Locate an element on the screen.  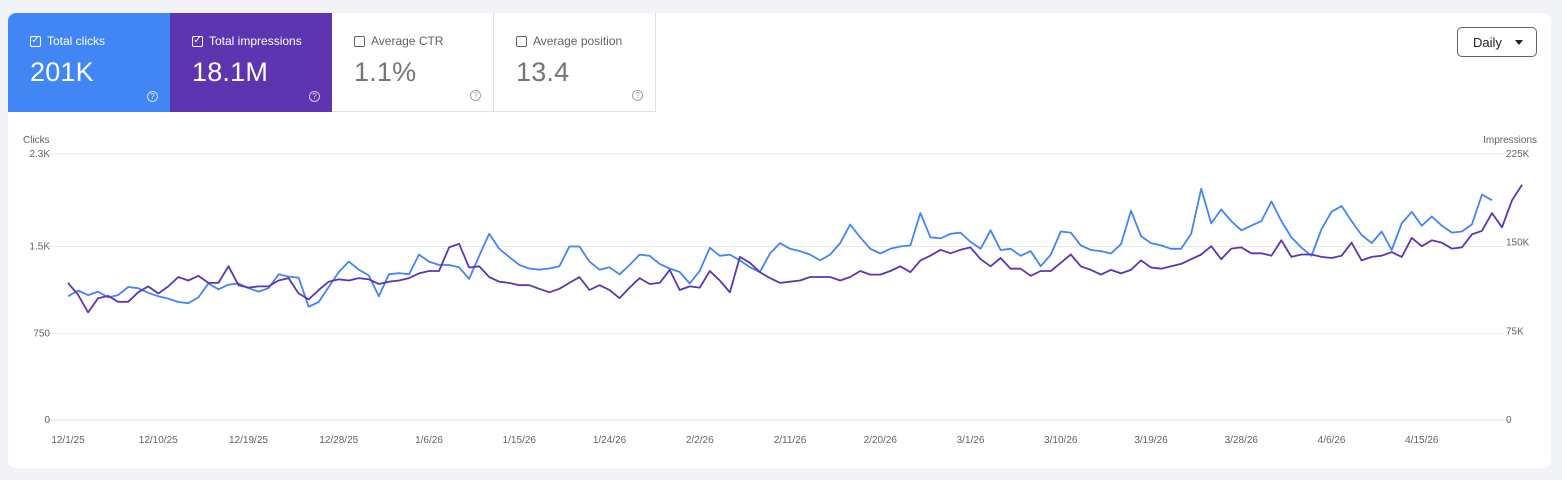
left-tick-label: 750 is located at coordinates (41, 333).